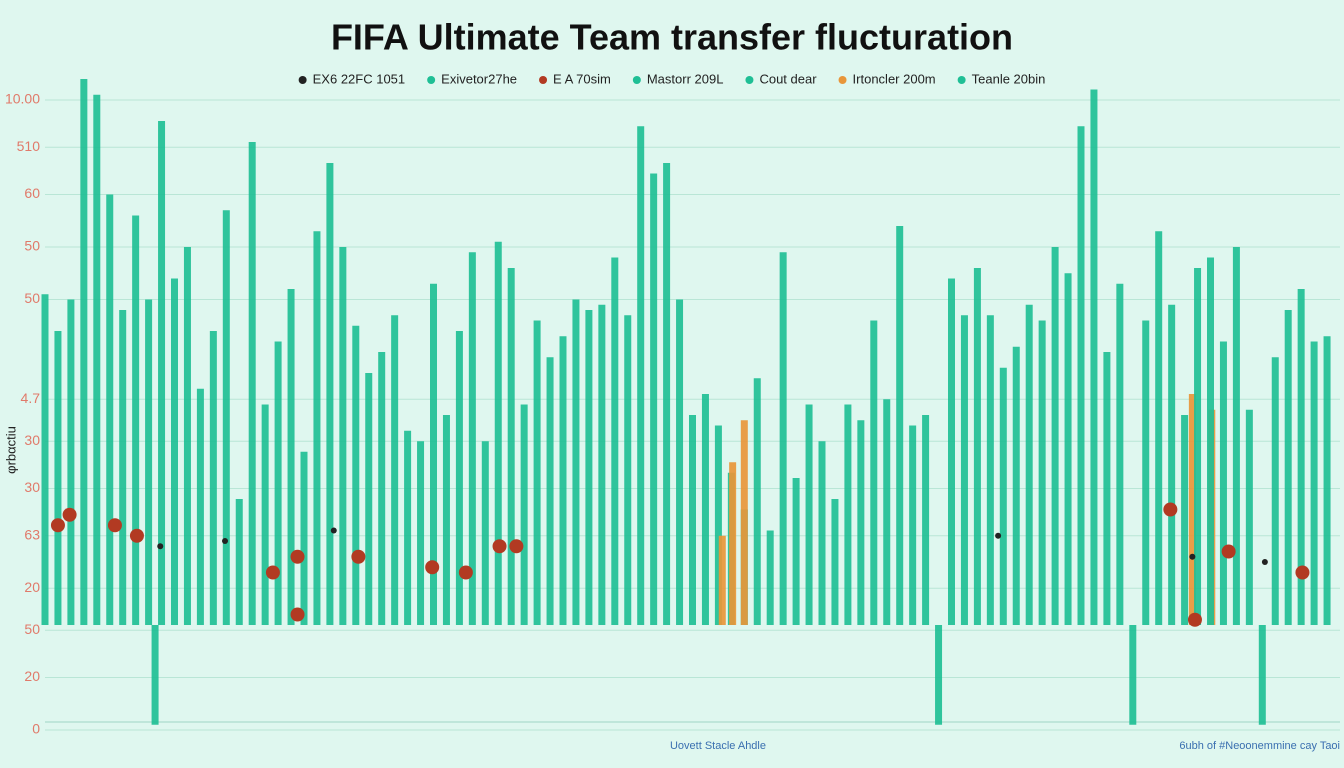  I want to click on legend-label: E A 70sim, so click(582, 78).